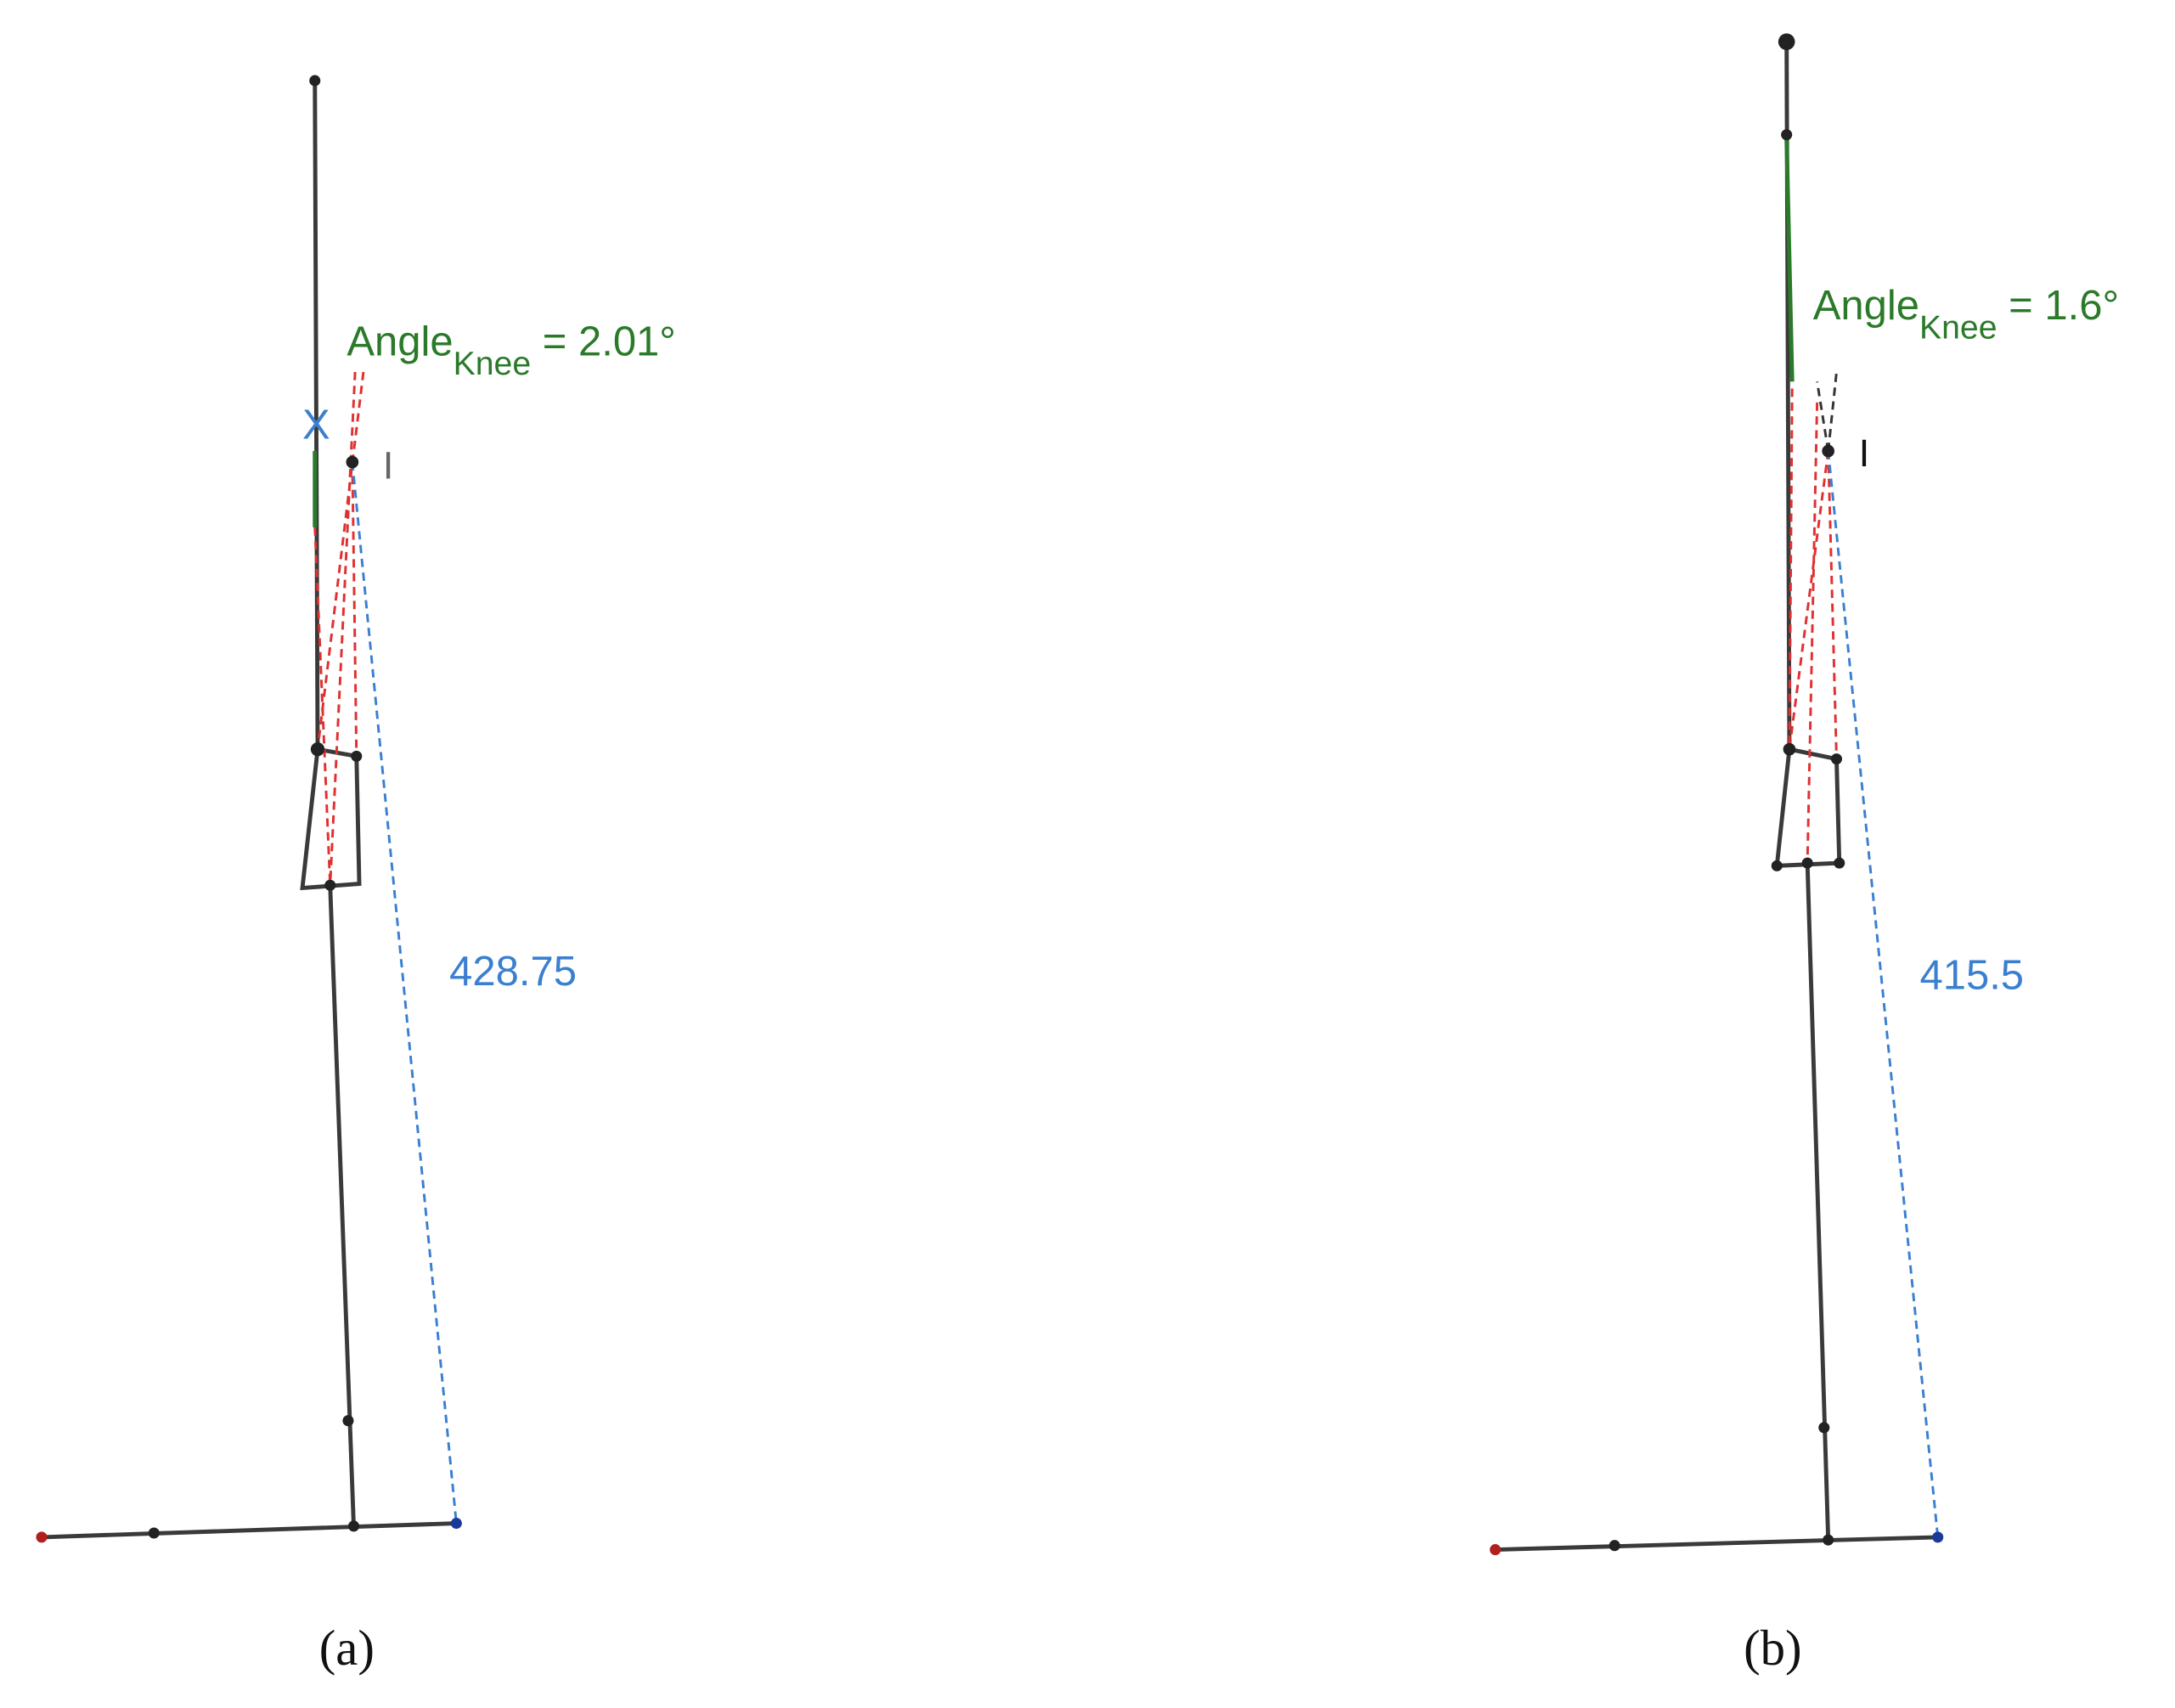 Image resolution: width=2175 pixels, height=1708 pixels. I want to click on knee-shape, so click(331, 819).